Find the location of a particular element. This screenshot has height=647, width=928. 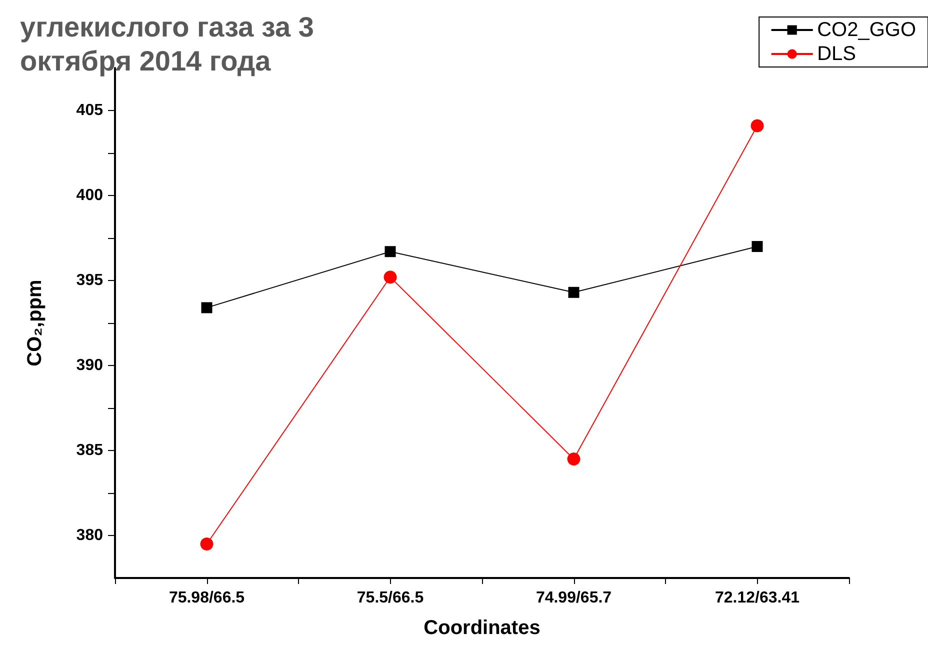

x-axis-title: Coordinates is located at coordinates (482, 628).